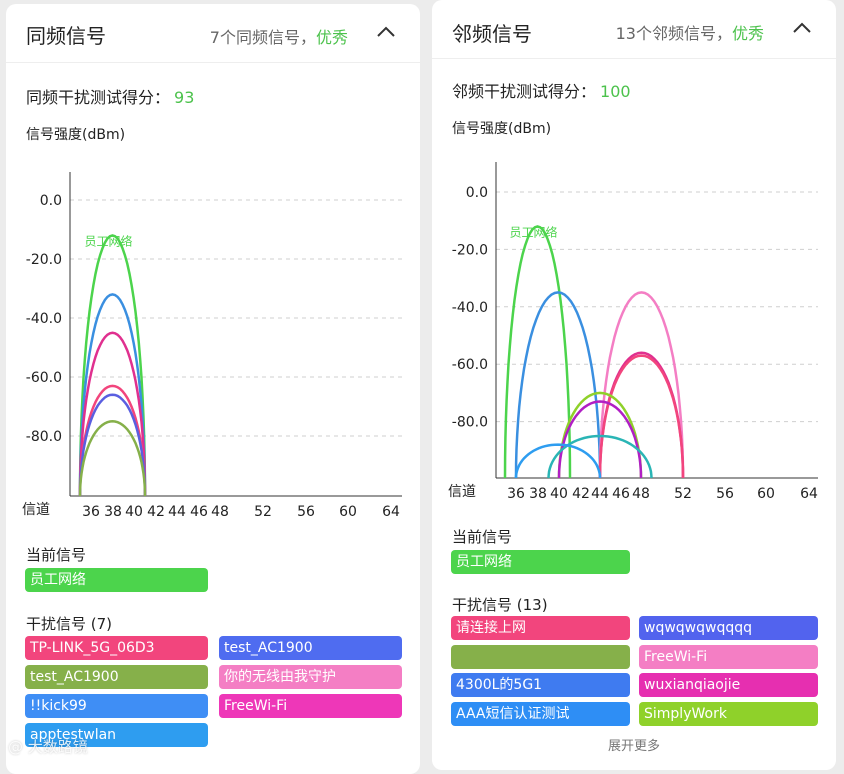  I want to click on expand-more-link: 展开更多, so click(633, 746).